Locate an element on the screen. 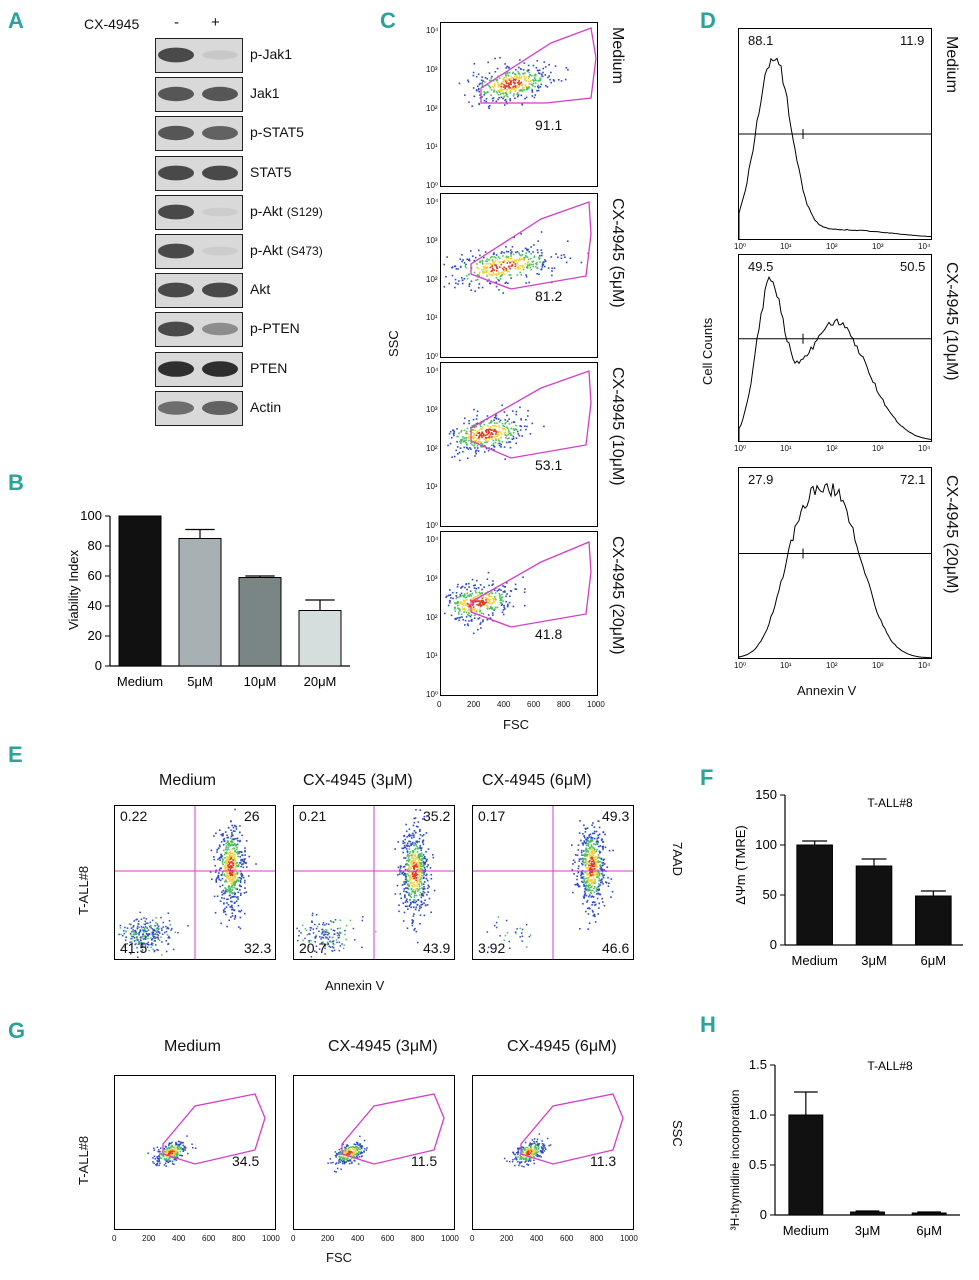  blot-lane is located at coordinates (199, 251).